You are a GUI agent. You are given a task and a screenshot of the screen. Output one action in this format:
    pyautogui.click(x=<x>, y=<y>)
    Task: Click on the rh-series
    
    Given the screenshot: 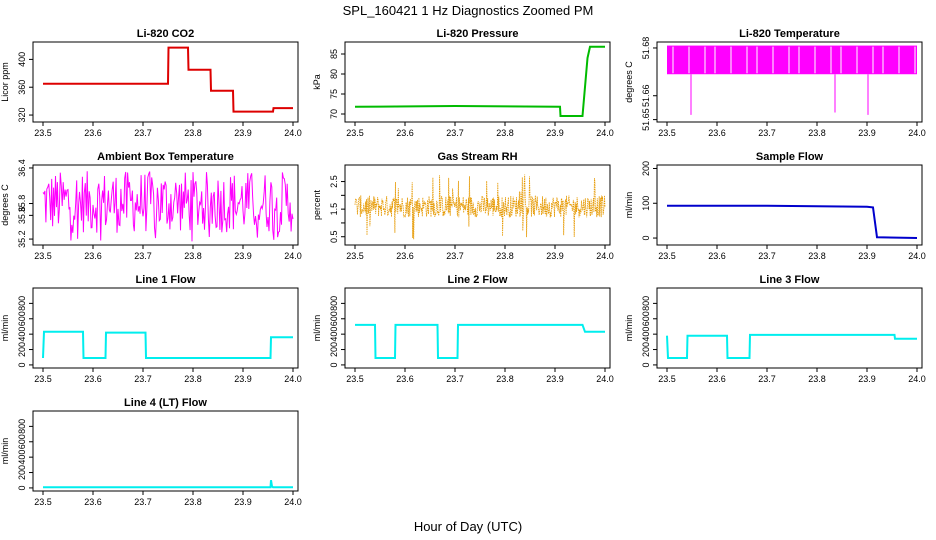 What is the action you would take?
    pyautogui.click(x=480, y=207)
    